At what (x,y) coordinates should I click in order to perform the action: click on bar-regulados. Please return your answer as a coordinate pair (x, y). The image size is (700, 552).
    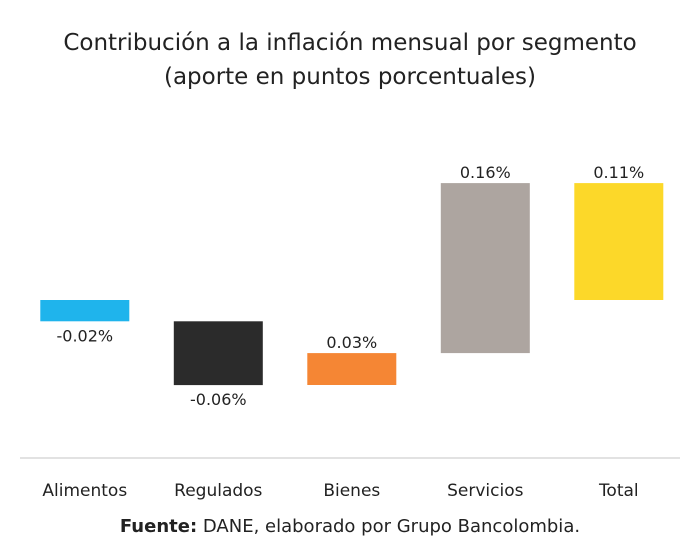
    Looking at the image, I should click on (218, 353).